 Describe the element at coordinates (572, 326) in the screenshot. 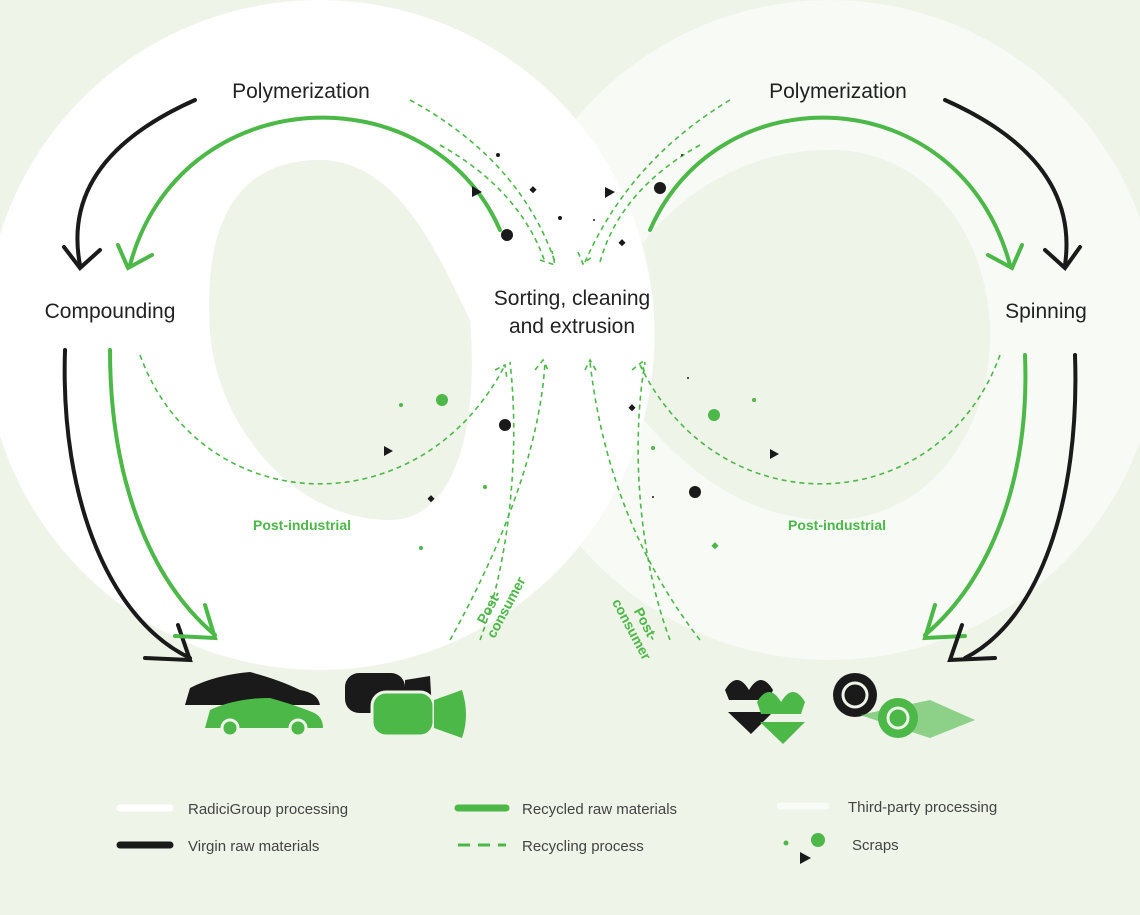

I see `node-label: and extrusion` at that location.